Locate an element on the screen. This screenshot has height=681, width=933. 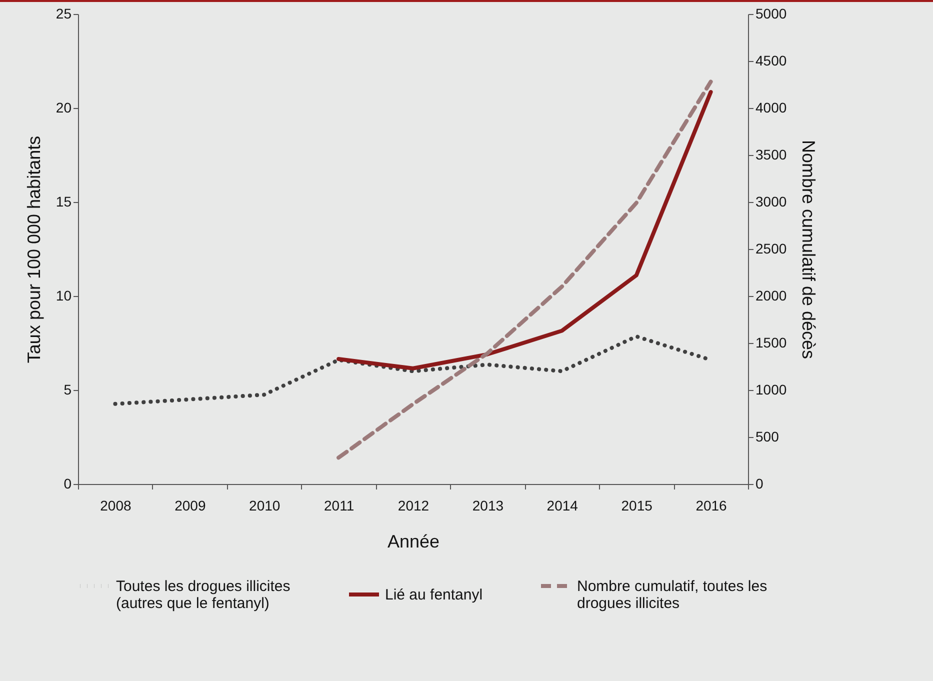
y2-tick-label: 1000 is located at coordinates (771, 390).